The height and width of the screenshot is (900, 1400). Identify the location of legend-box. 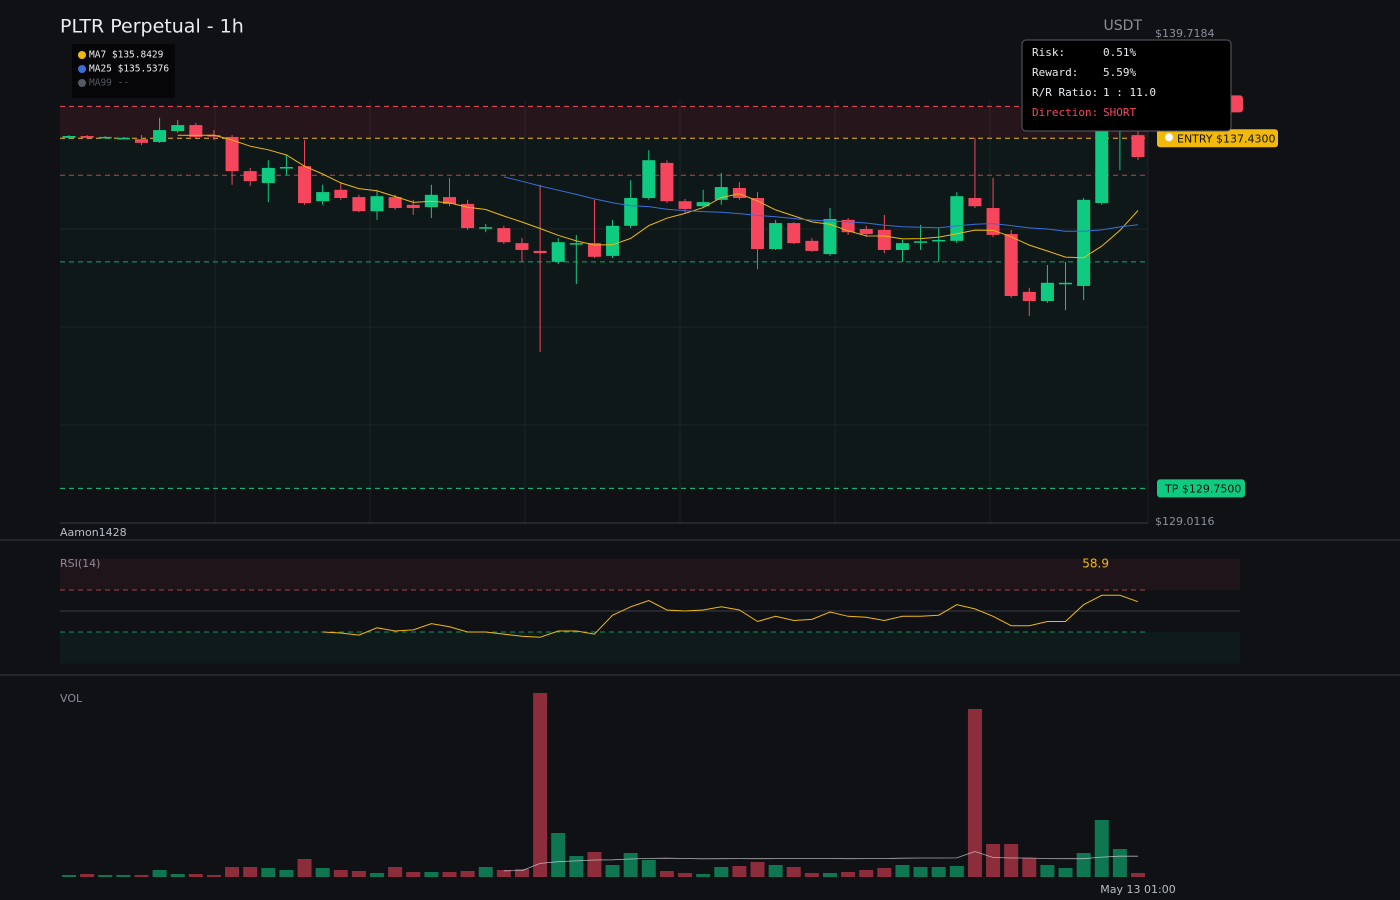
(123, 71).